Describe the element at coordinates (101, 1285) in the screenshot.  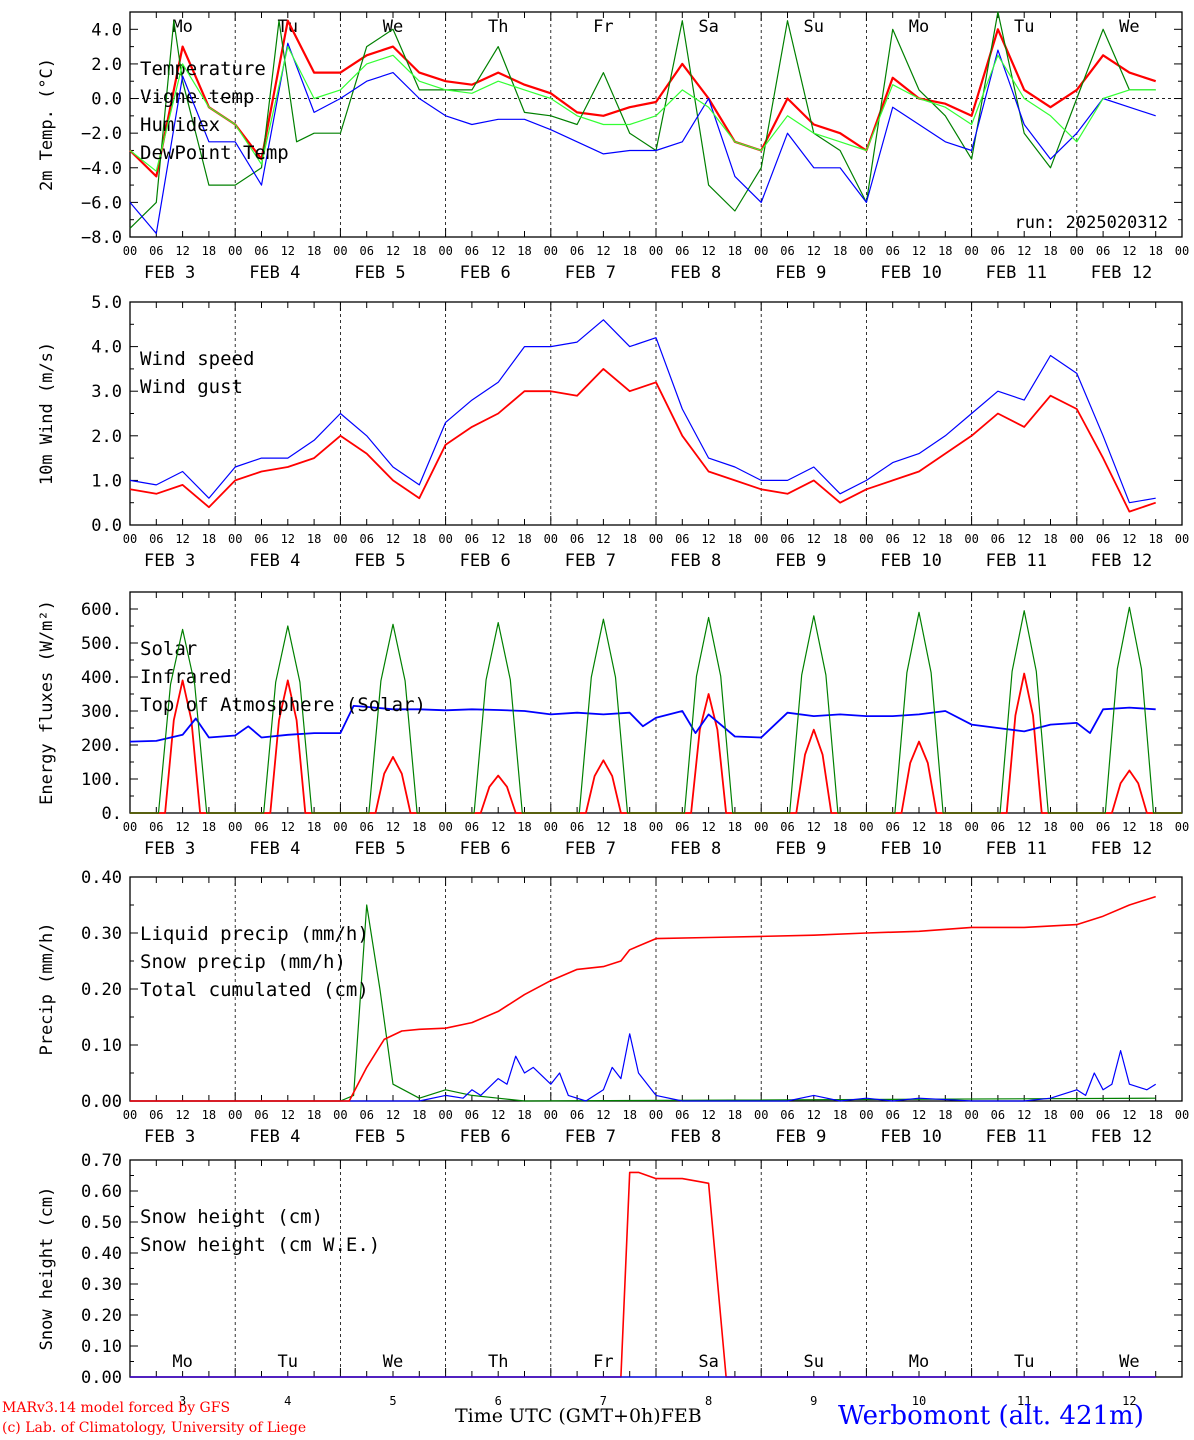
I see `y-tick-label: 0.30` at that location.